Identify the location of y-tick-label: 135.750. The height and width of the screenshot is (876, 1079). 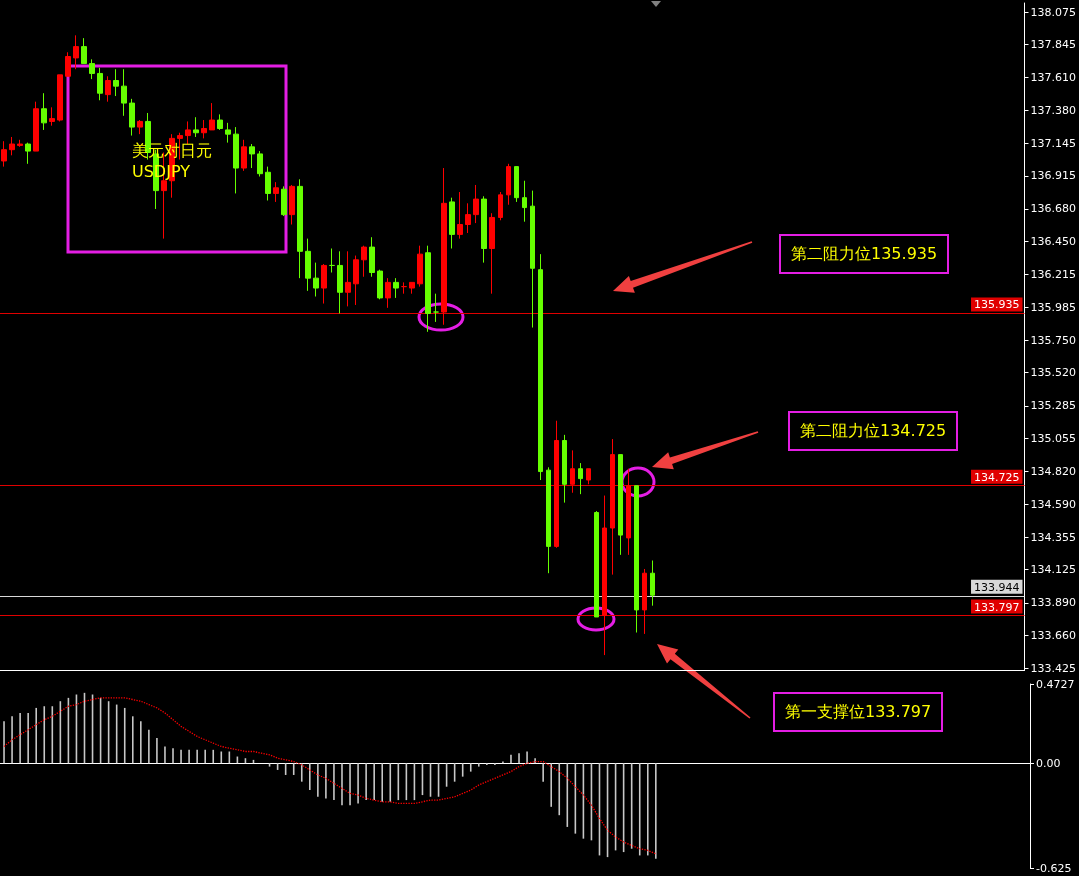
(1053, 340).